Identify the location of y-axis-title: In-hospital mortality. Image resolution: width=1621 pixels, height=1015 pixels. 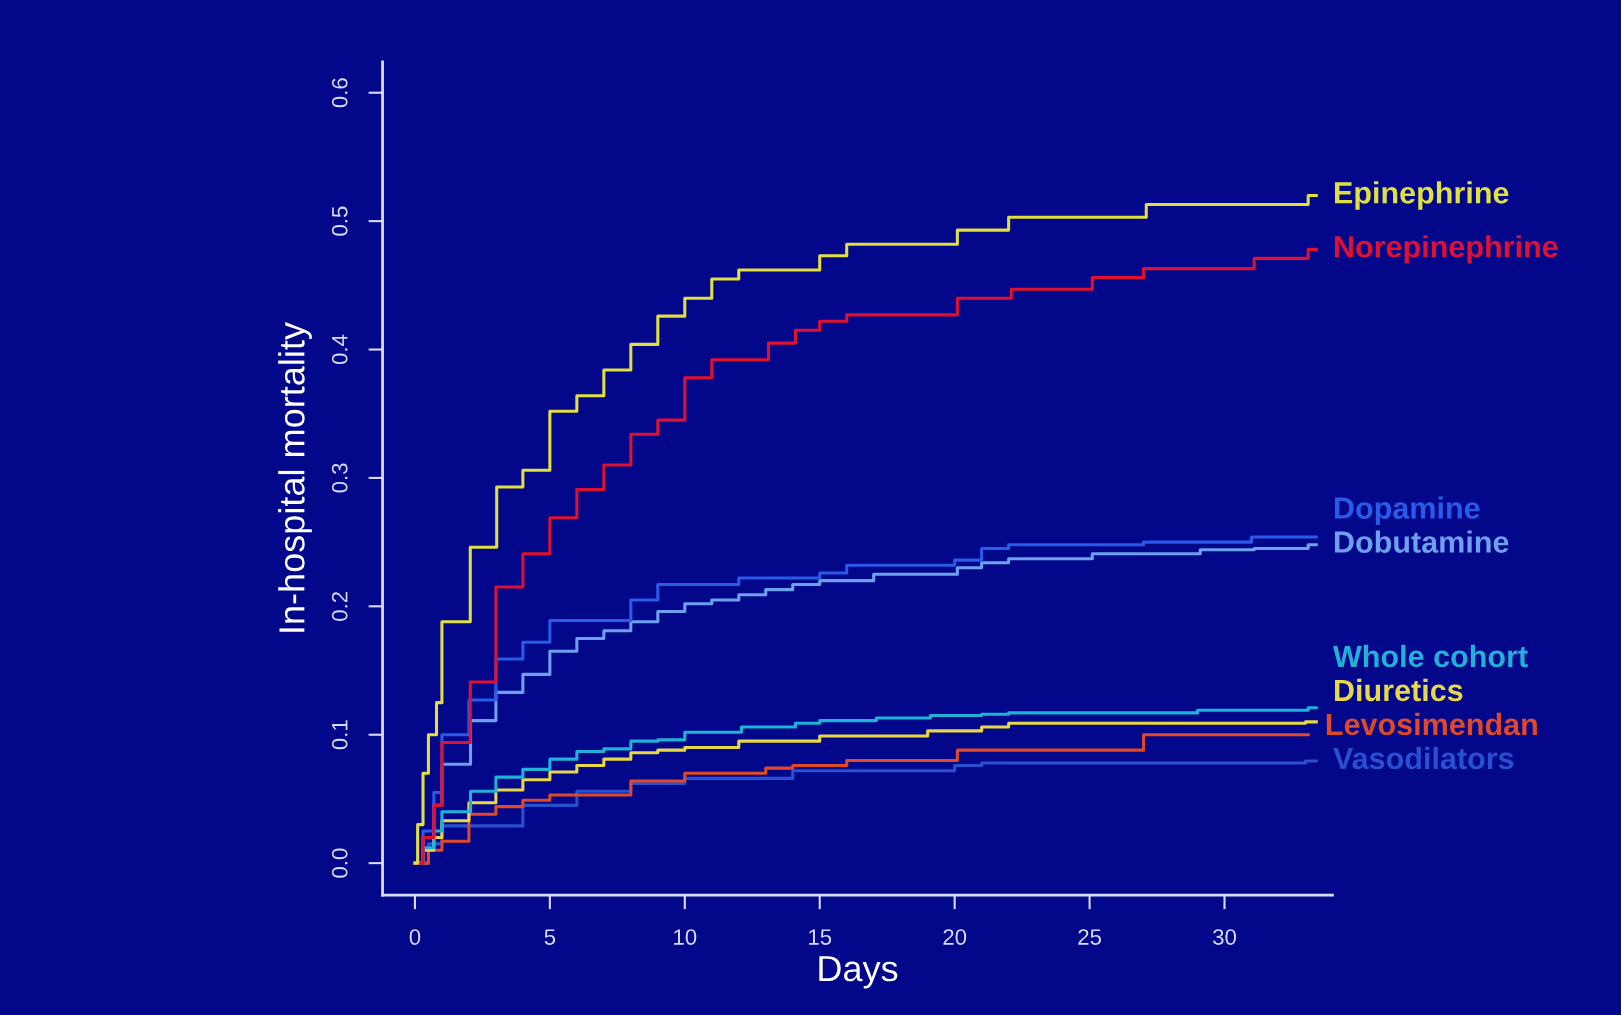
(295, 477).